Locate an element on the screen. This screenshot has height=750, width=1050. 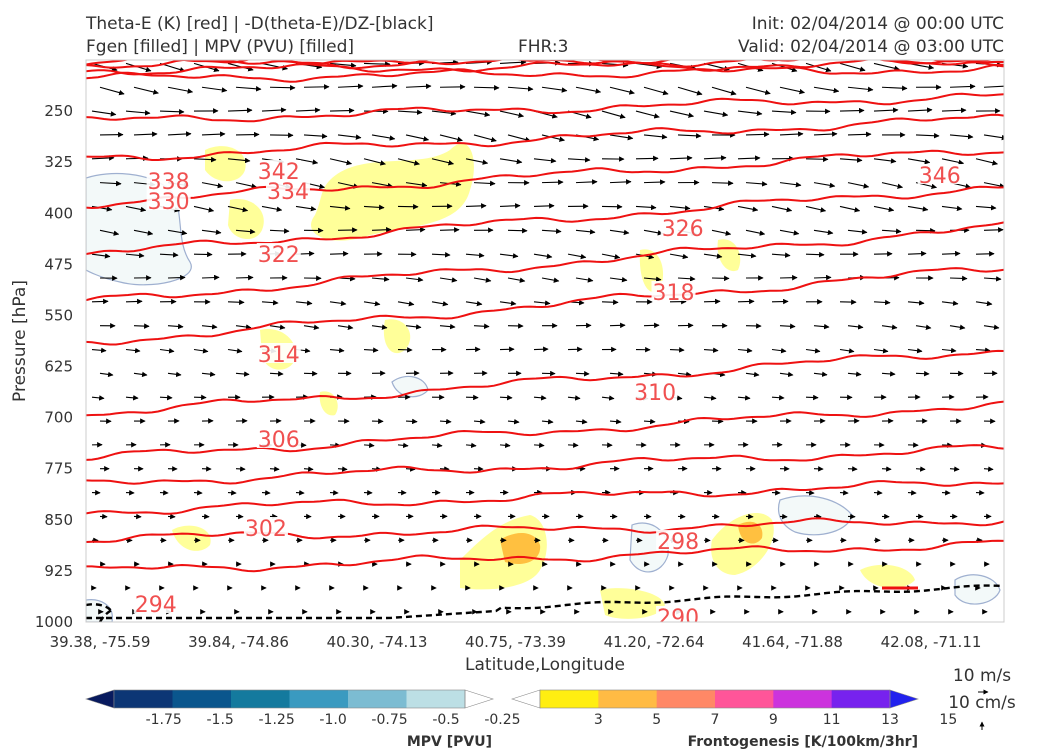
vector-key-vertical: 10 cm/s is located at coordinates (982, 703).